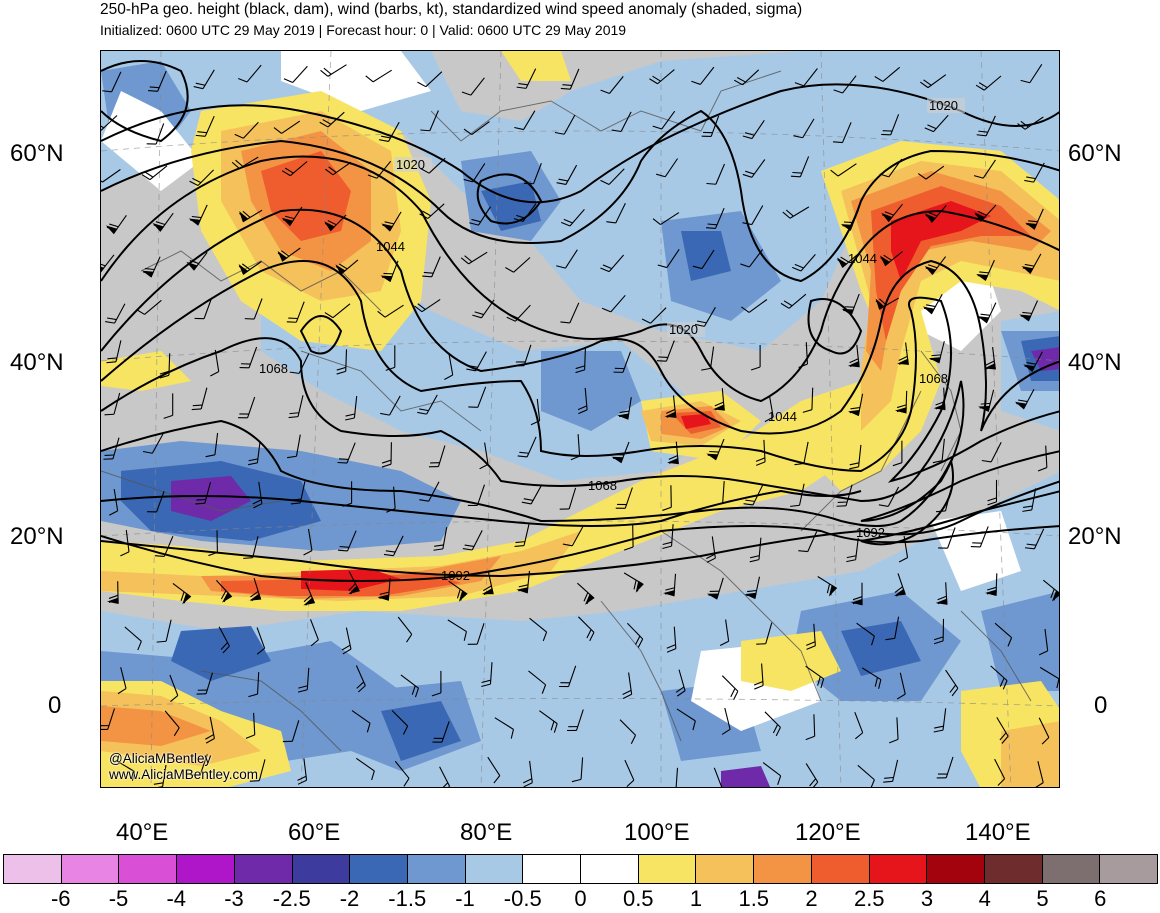 The height and width of the screenshot is (913, 1160). I want to click on contour-label: 1092, so click(455, 575).